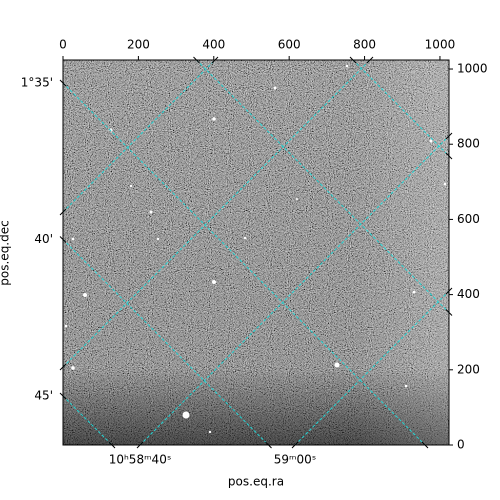 The height and width of the screenshot is (500, 500). I want to click on ra-tick-label: 10ʰ58ᵐ40ˢ, so click(140, 460).